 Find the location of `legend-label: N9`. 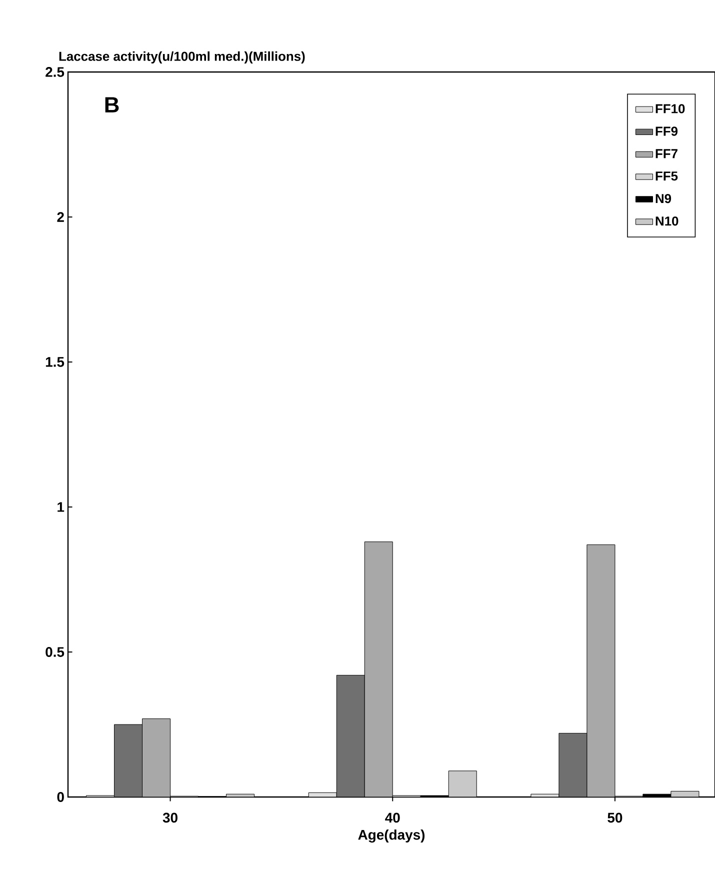

legend-label: N9 is located at coordinates (664, 199).